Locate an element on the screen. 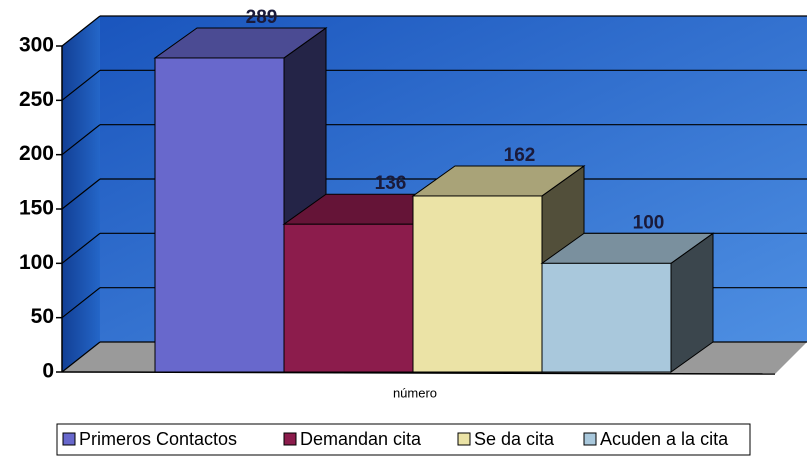  y-tick-label: 50 is located at coordinates (42, 316).